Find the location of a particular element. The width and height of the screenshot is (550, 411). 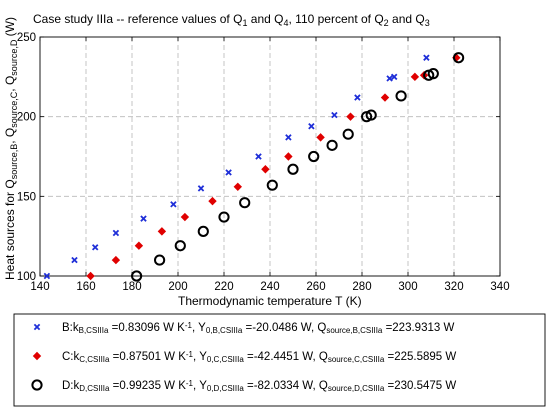

legend-marker-c is located at coordinates (37, 356).